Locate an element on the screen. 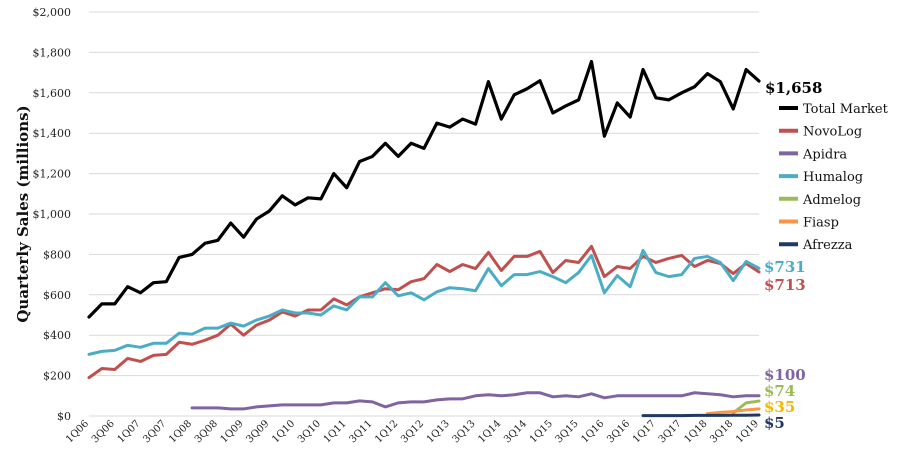  x-tick-label: 3Q15 is located at coordinates (567, 431).